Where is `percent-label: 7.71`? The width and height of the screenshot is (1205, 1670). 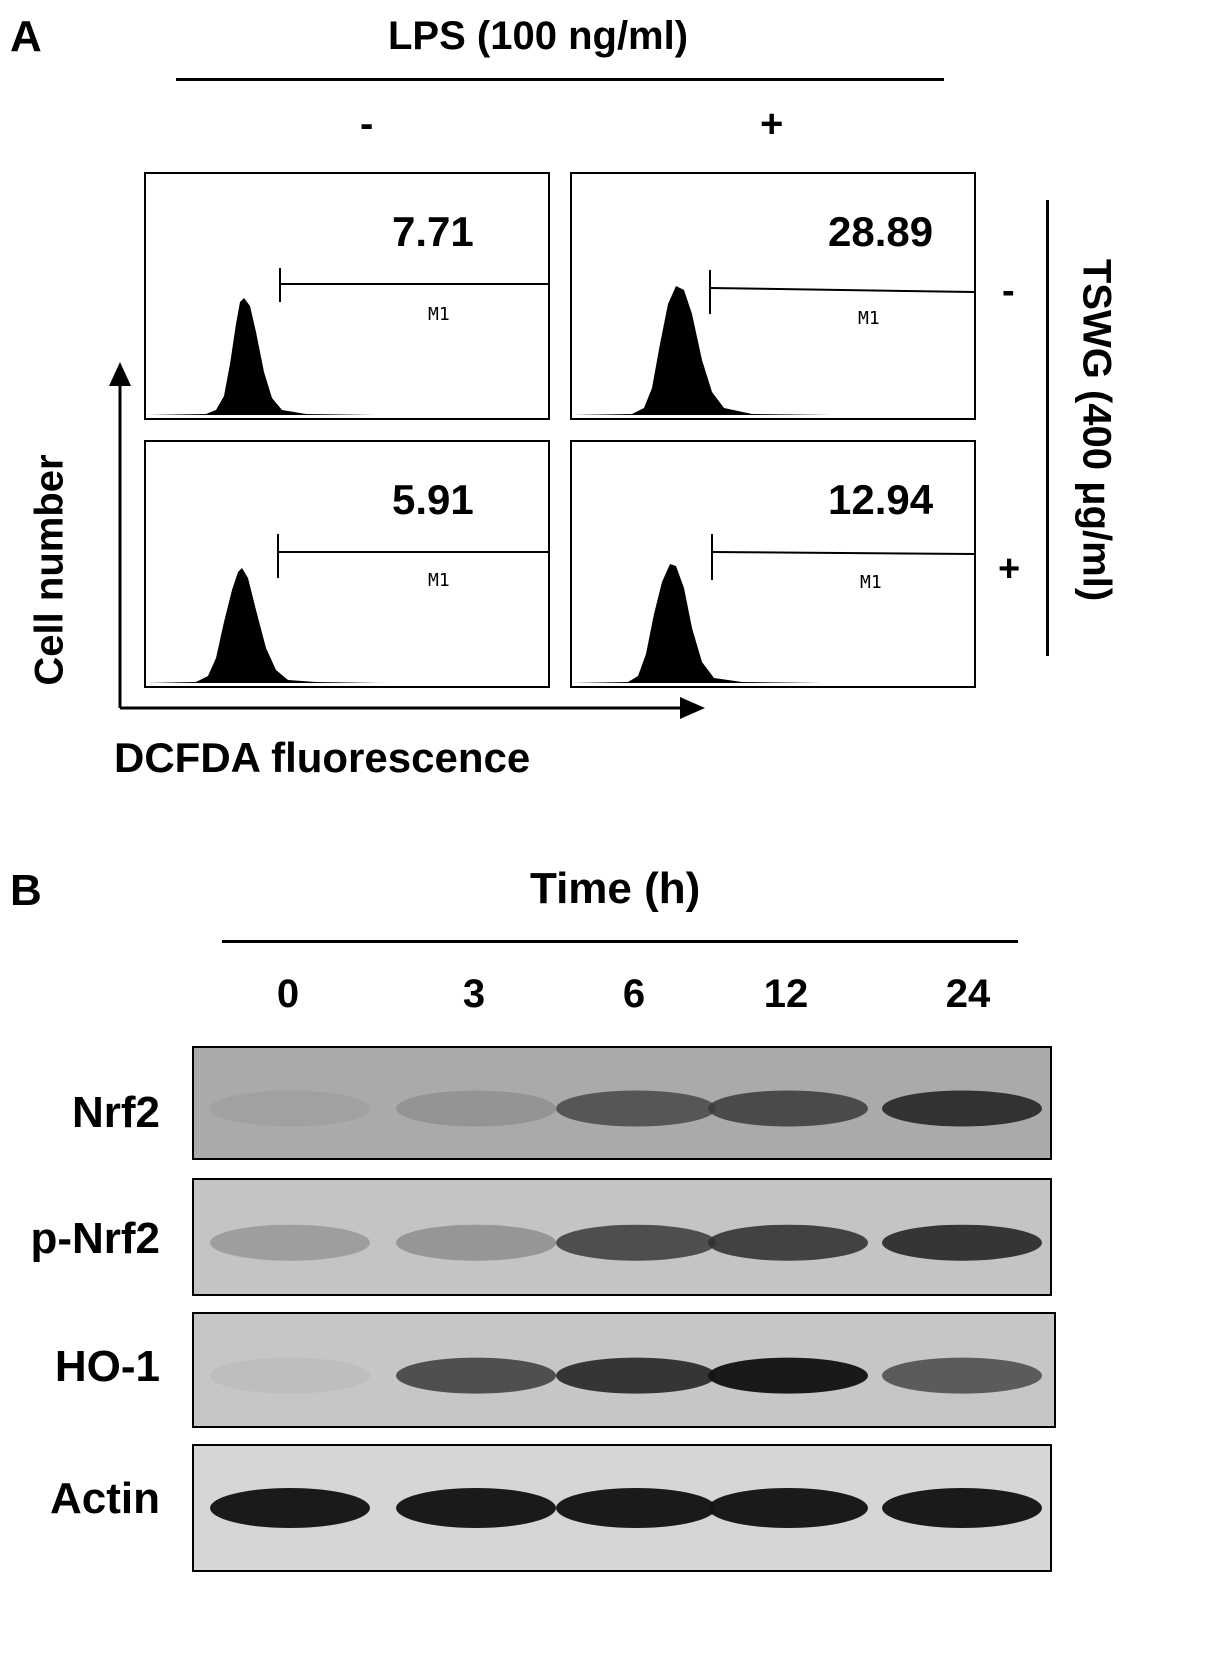
percent-label: 7.71 is located at coordinates (433, 231).